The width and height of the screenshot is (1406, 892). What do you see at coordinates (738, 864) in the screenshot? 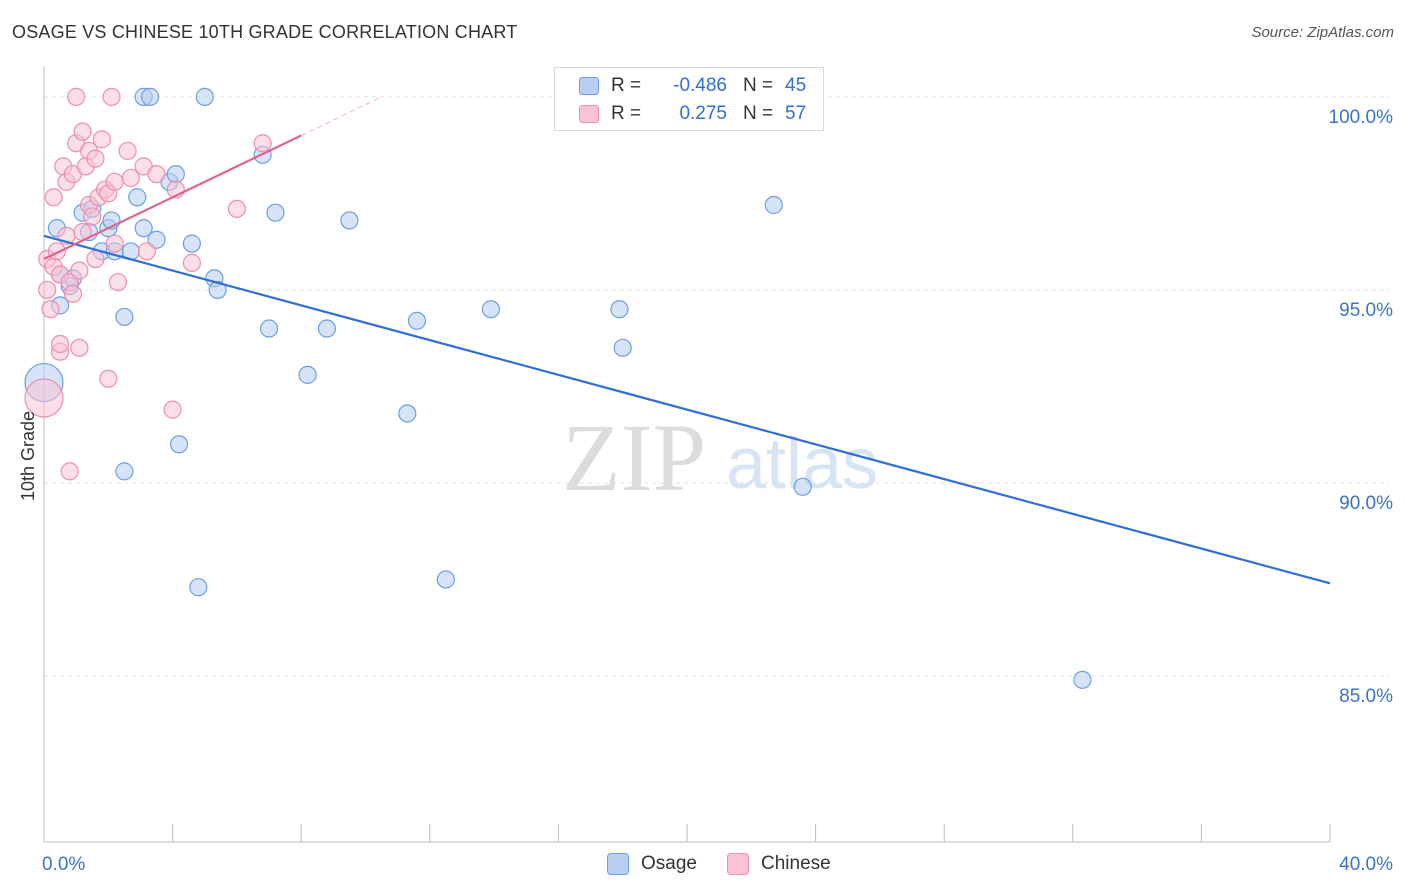
I see `chinese-legend-swatch` at bounding box center [738, 864].